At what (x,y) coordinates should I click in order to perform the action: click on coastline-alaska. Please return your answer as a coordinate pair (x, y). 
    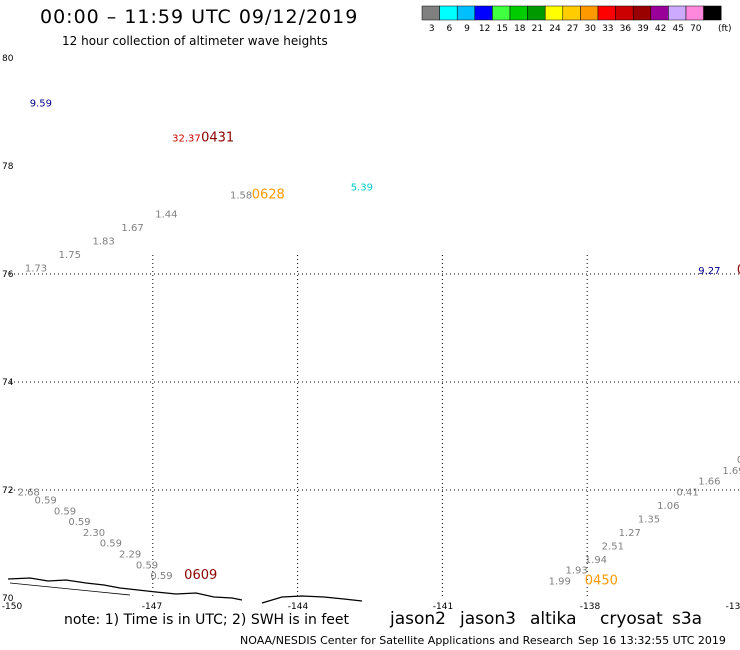
    Looking at the image, I should click on (125, 589).